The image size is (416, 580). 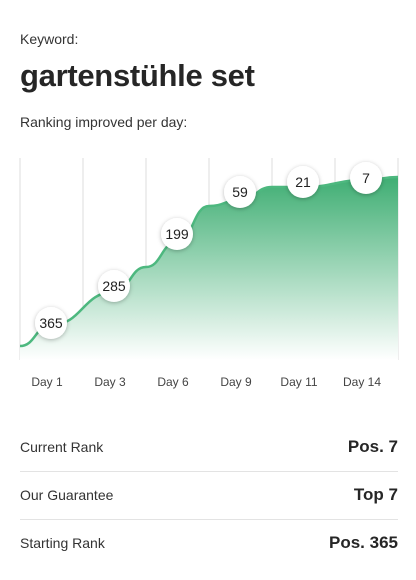 I want to click on rank-badge-label: 285, so click(x=114, y=286).